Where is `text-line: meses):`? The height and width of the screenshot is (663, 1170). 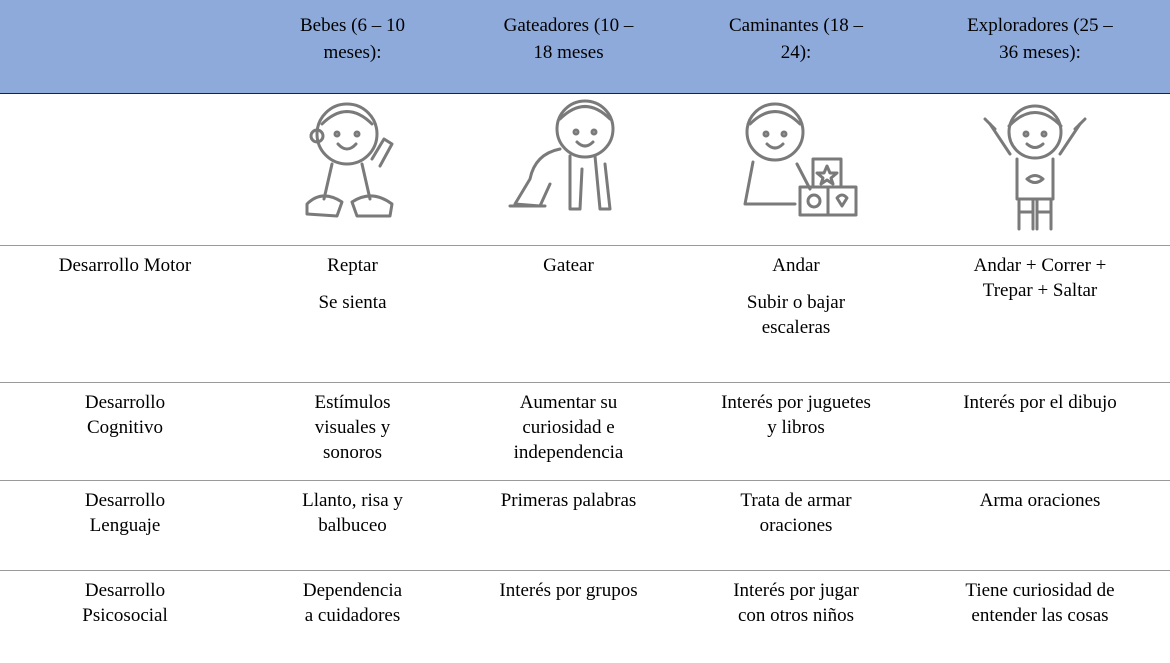 text-line: meses): is located at coordinates (352, 52).